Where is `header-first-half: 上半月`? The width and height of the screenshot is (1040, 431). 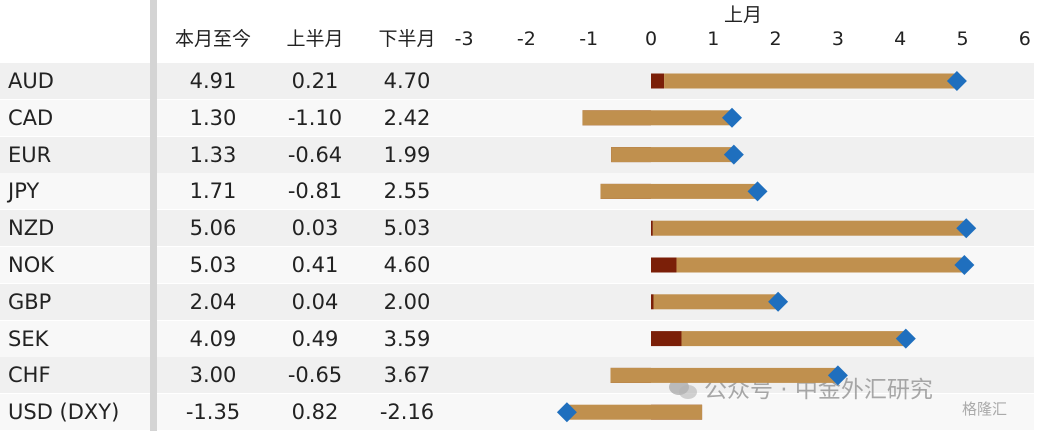 header-first-half: 上半月 is located at coordinates (315, 39).